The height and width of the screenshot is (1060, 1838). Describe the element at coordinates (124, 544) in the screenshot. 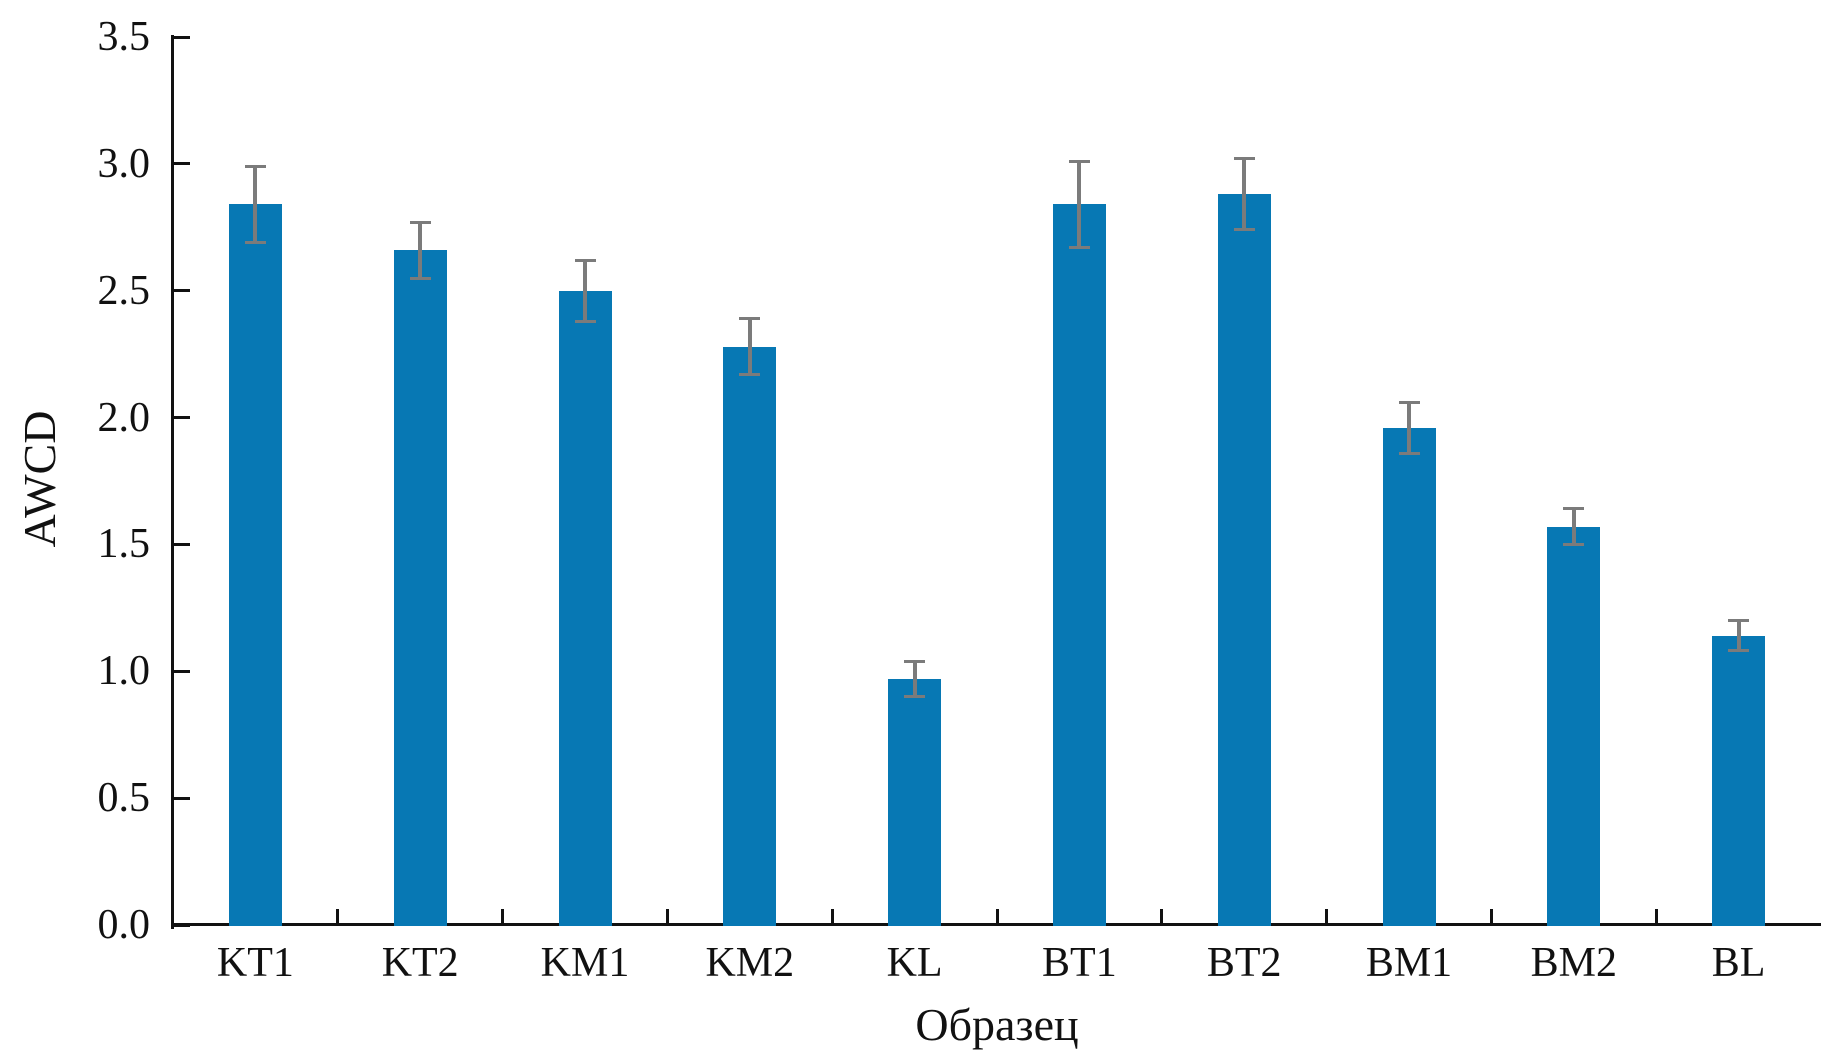

I see `y-tick-label: 1.5` at that location.